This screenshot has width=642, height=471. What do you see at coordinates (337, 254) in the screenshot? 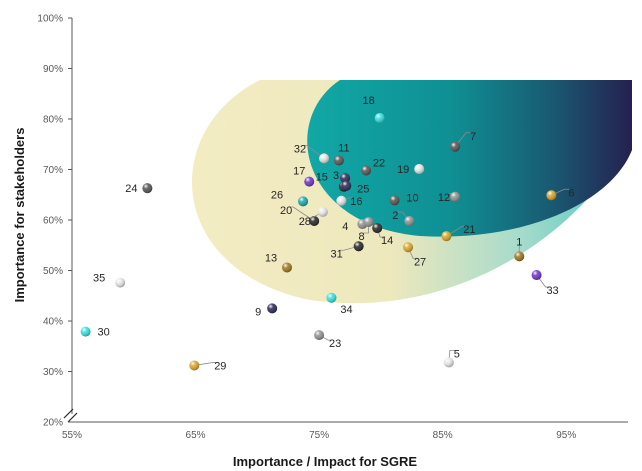
I see `point-label: 31` at bounding box center [337, 254].